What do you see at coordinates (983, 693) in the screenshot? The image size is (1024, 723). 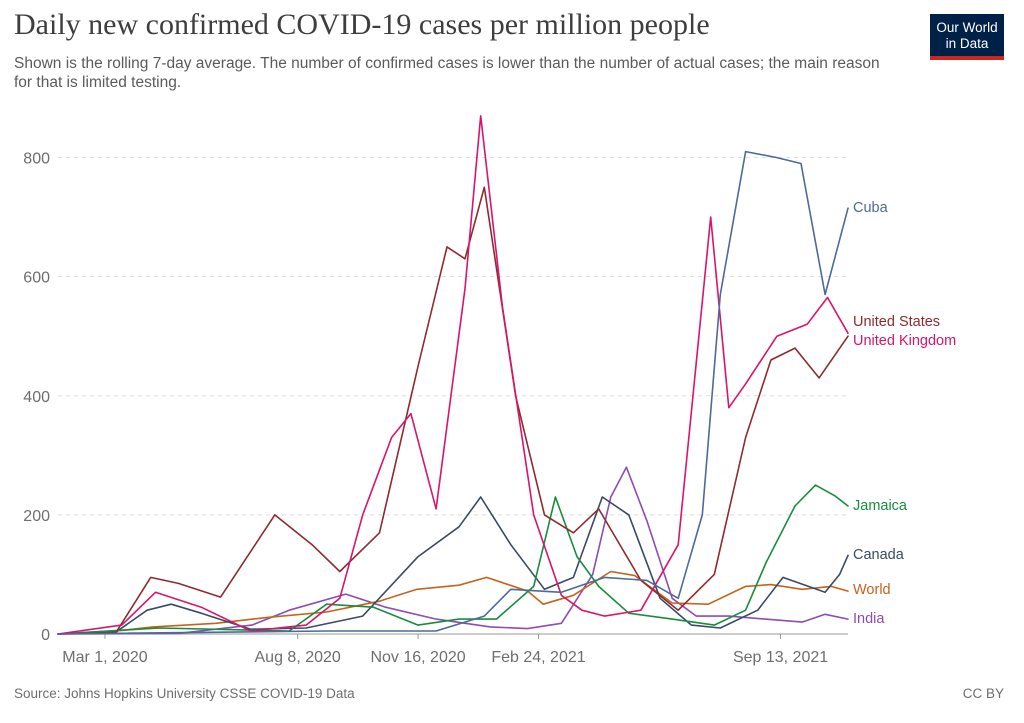 I see `license-link: CC BY` at bounding box center [983, 693].